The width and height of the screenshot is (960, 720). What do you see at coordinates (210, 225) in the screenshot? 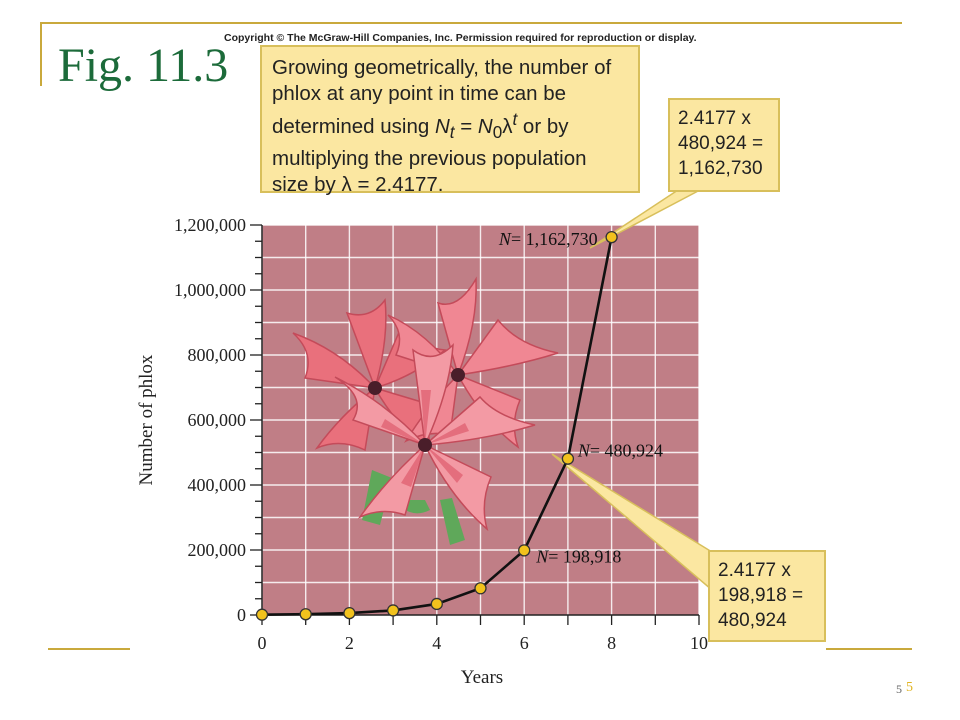
I see `y-tick-label: 1,200,000` at bounding box center [210, 225].